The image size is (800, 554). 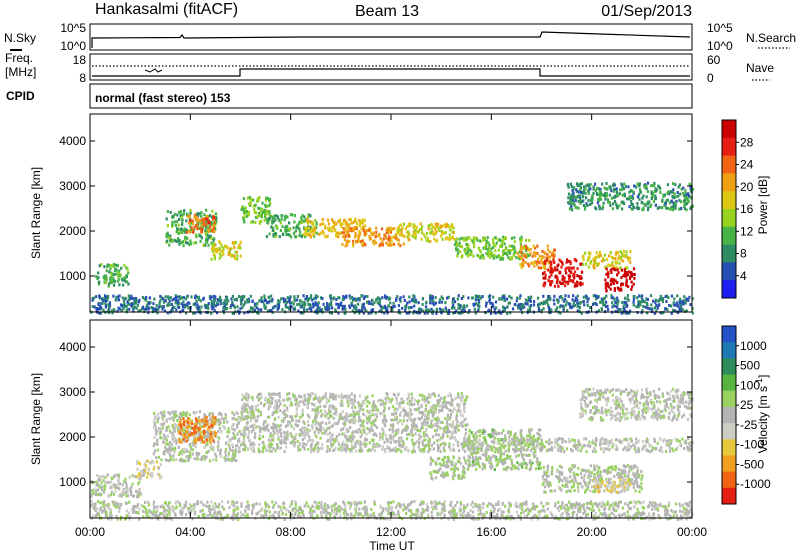 I want to click on power-colorbar-segment, so click(x=729, y=236).